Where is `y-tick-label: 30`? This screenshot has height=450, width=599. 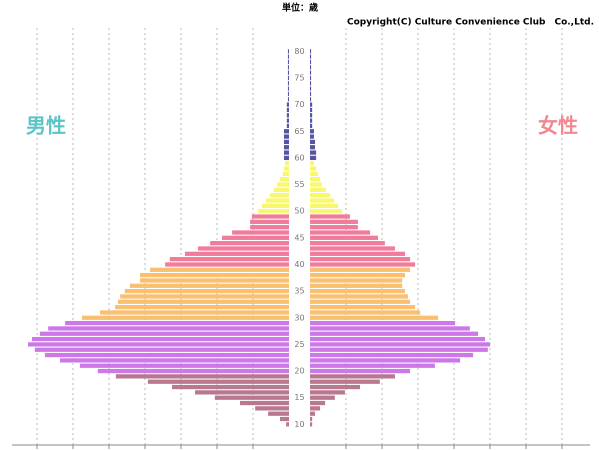 y-tick-label: 30 is located at coordinates (299, 317).